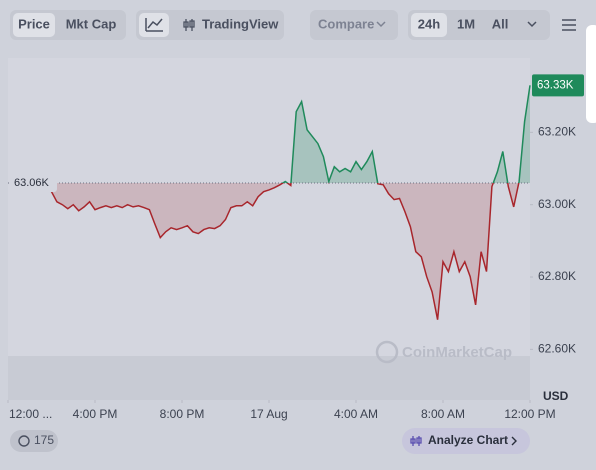  What do you see at coordinates (416, 441) in the screenshot?
I see `analyze-icon` at bounding box center [416, 441].